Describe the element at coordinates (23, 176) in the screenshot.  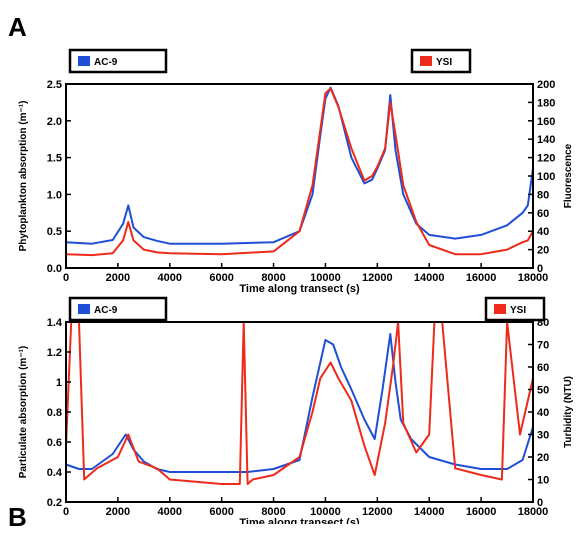
I see `y-left-axis-label: Phytoplankton absorption (m⁻¹)` at that location.